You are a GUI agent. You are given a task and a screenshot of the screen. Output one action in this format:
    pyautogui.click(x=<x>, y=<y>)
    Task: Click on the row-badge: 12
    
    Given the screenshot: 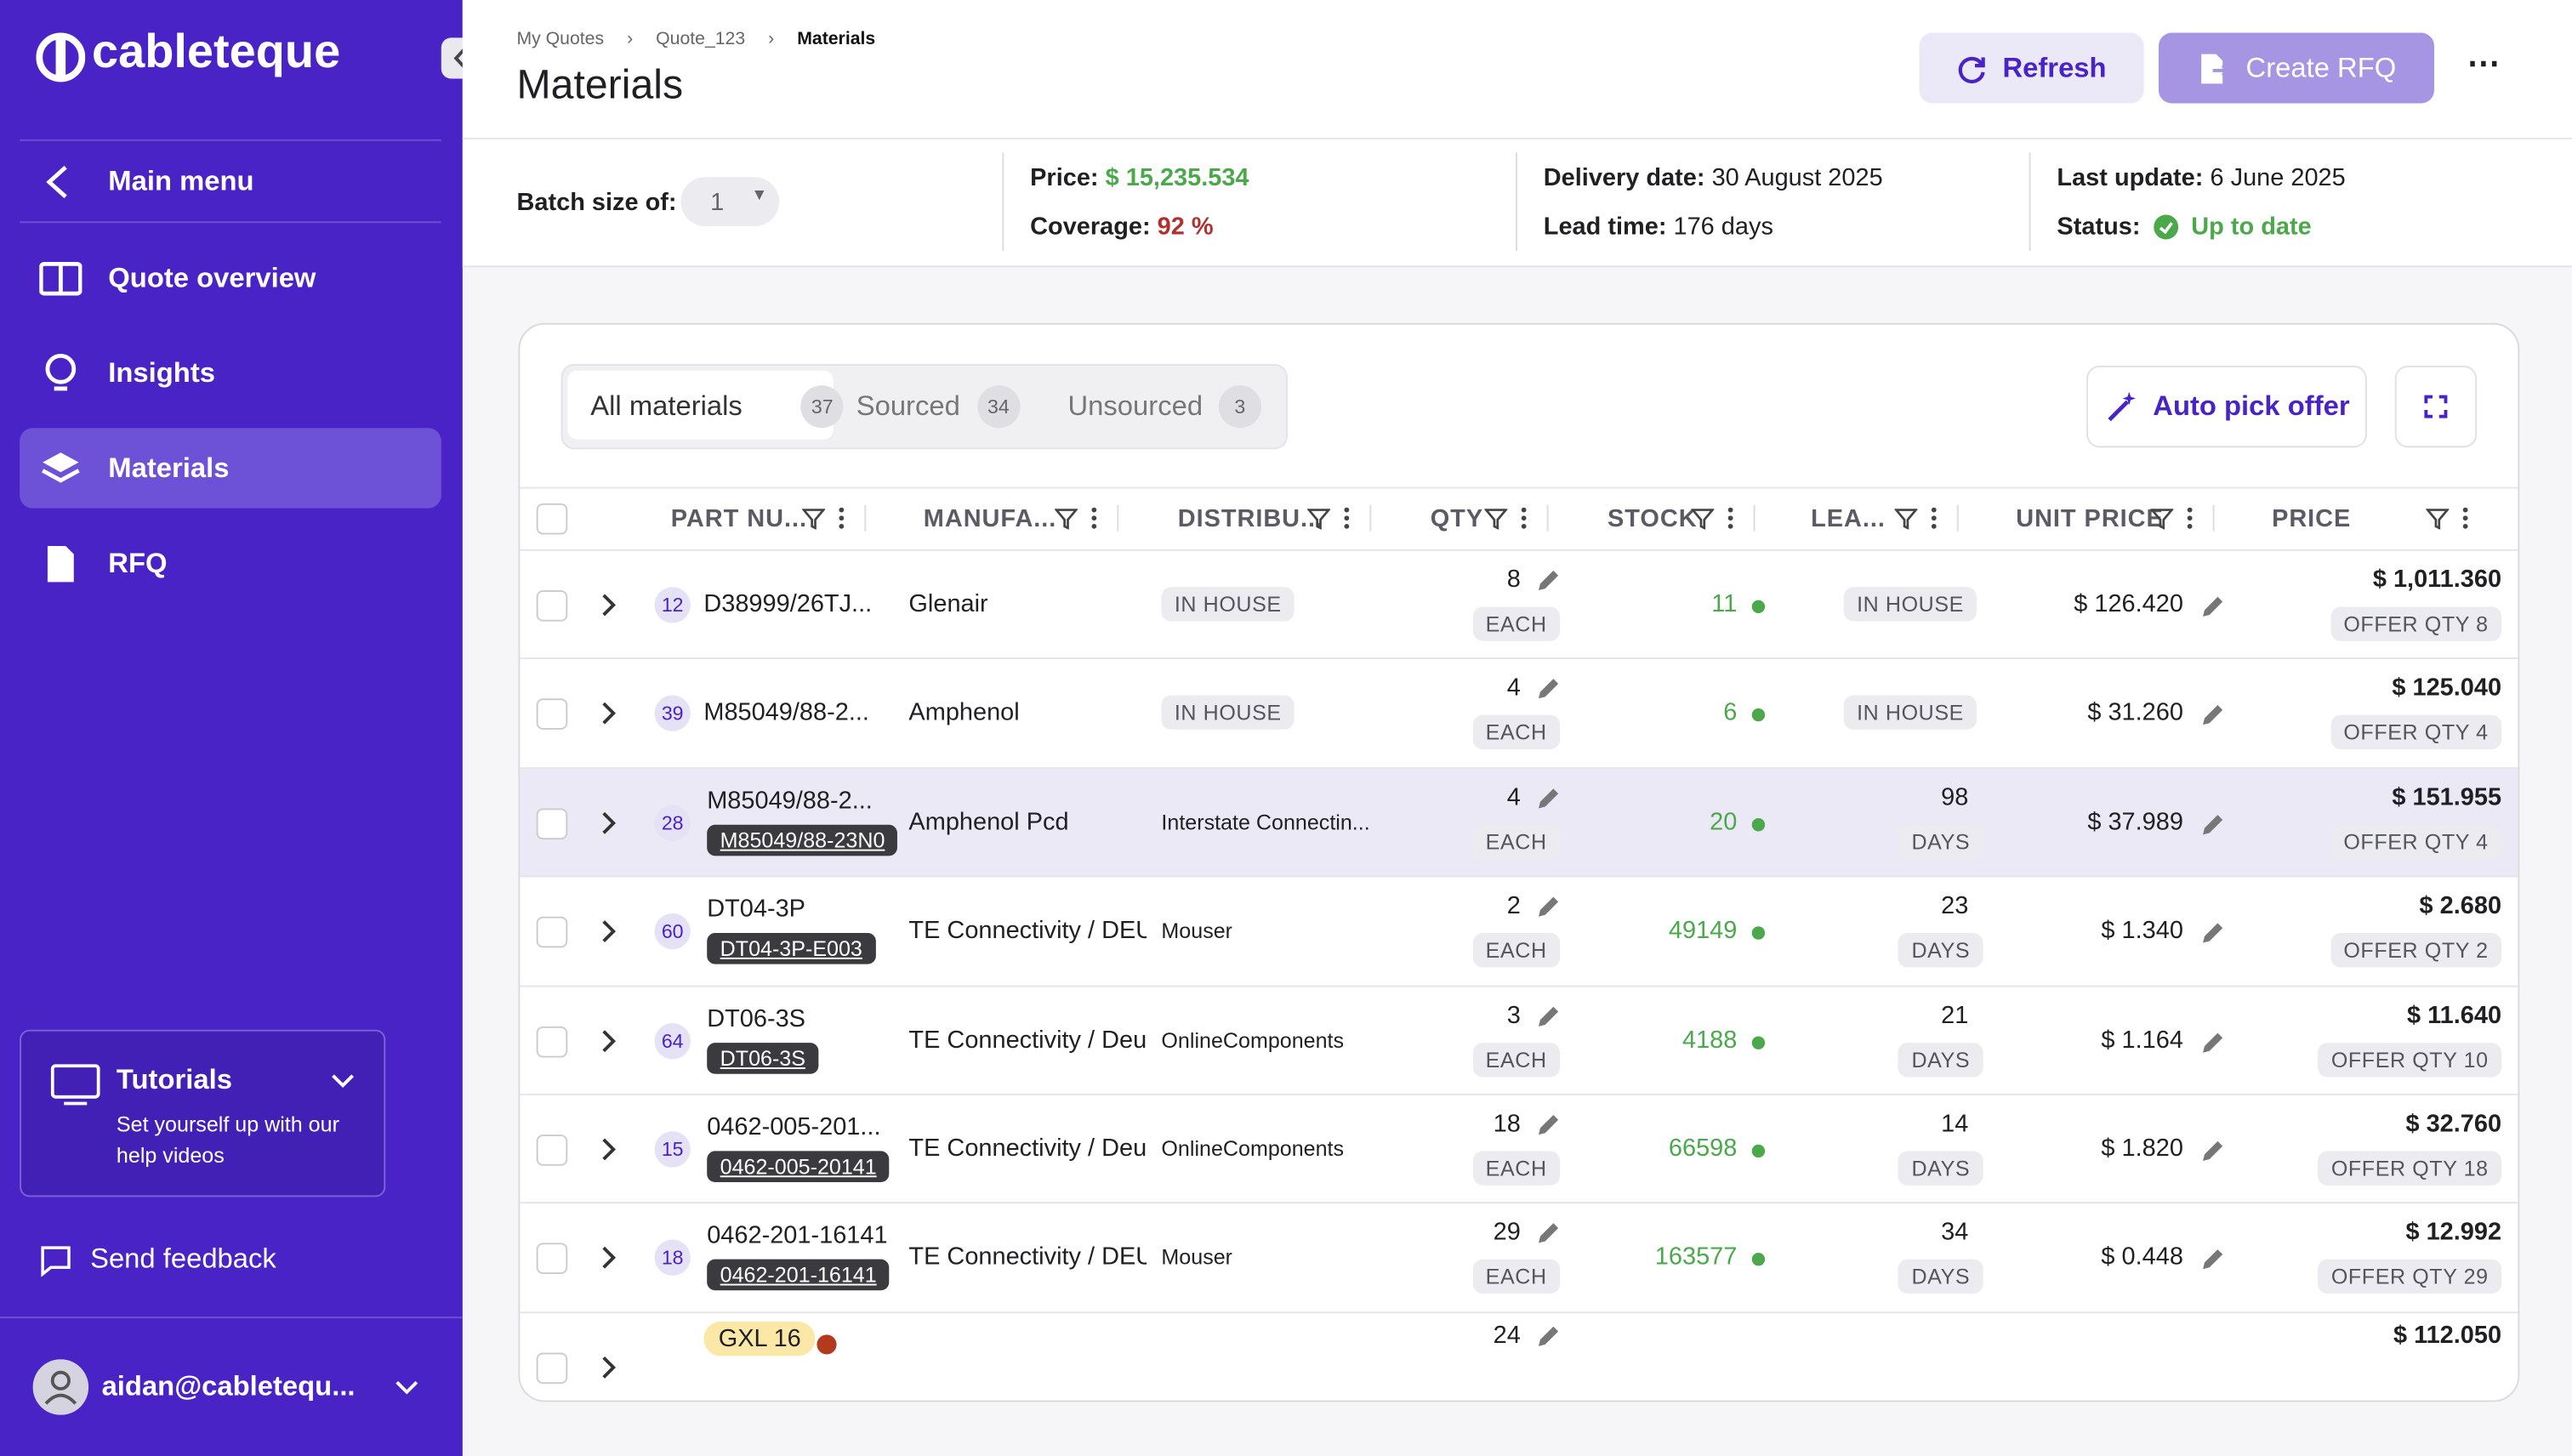 What is the action you would take?
    pyautogui.click(x=673, y=605)
    